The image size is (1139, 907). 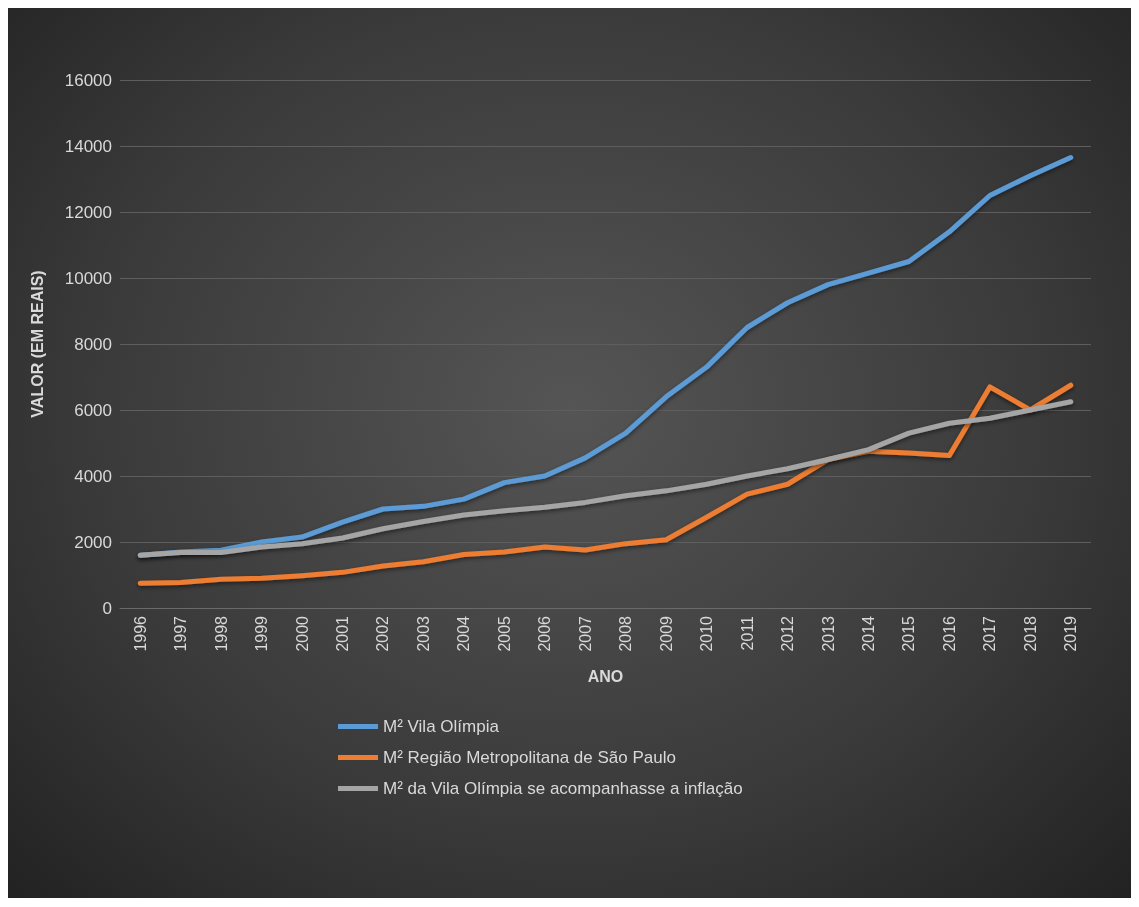 I want to click on y-tick-label: 16000, so click(x=88, y=80).